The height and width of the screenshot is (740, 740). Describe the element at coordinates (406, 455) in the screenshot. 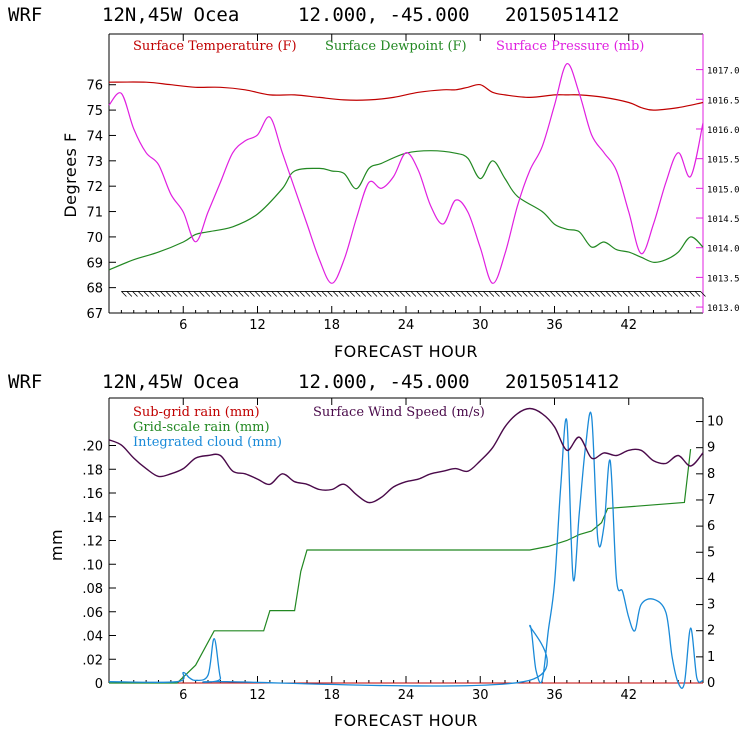

I see `wind-speed-line` at that location.